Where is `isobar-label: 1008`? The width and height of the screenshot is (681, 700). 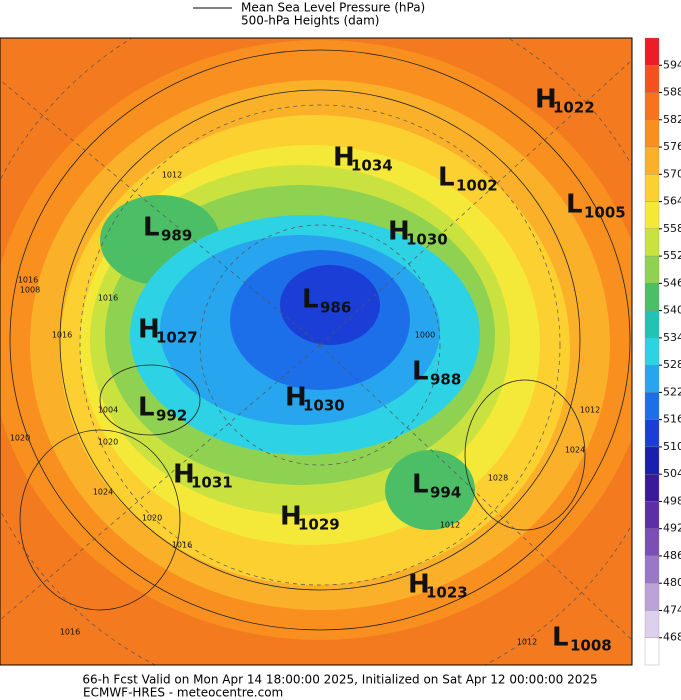
isobar-label: 1008 is located at coordinates (30, 290).